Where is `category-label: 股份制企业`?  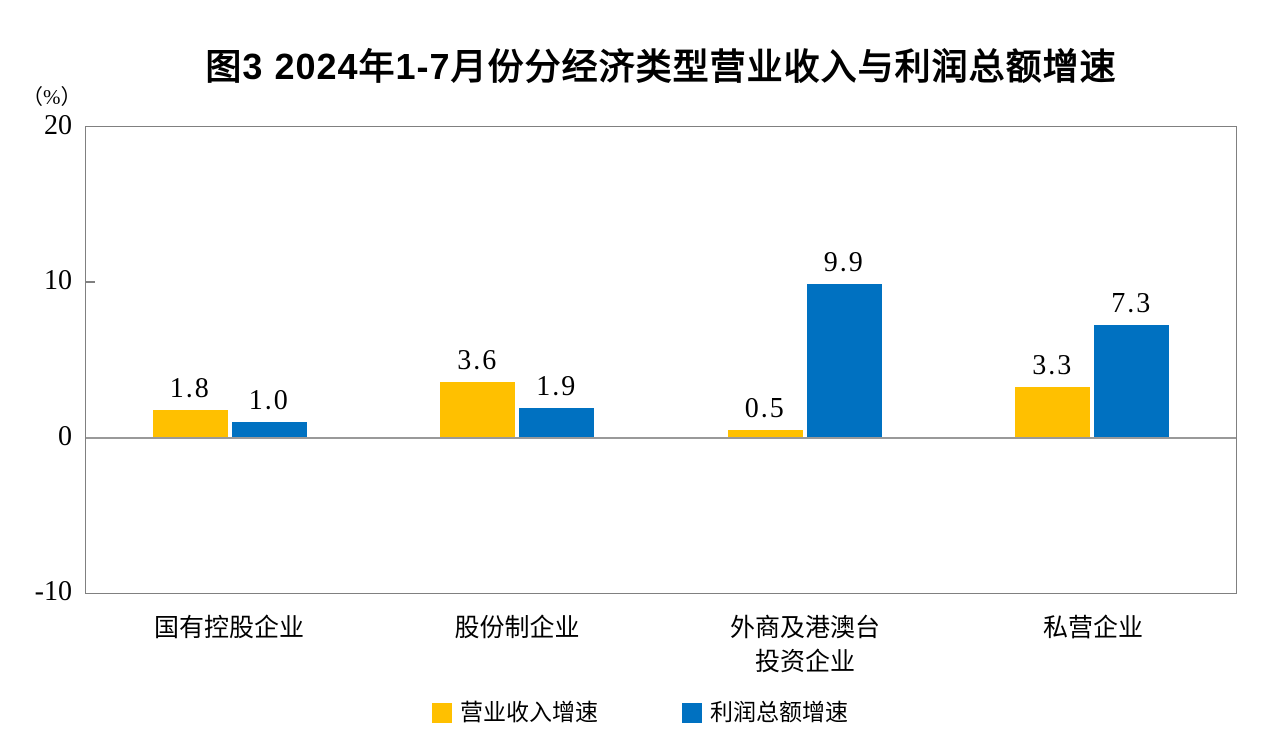
category-label: 股份制企业 is located at coordinates (517, 646).